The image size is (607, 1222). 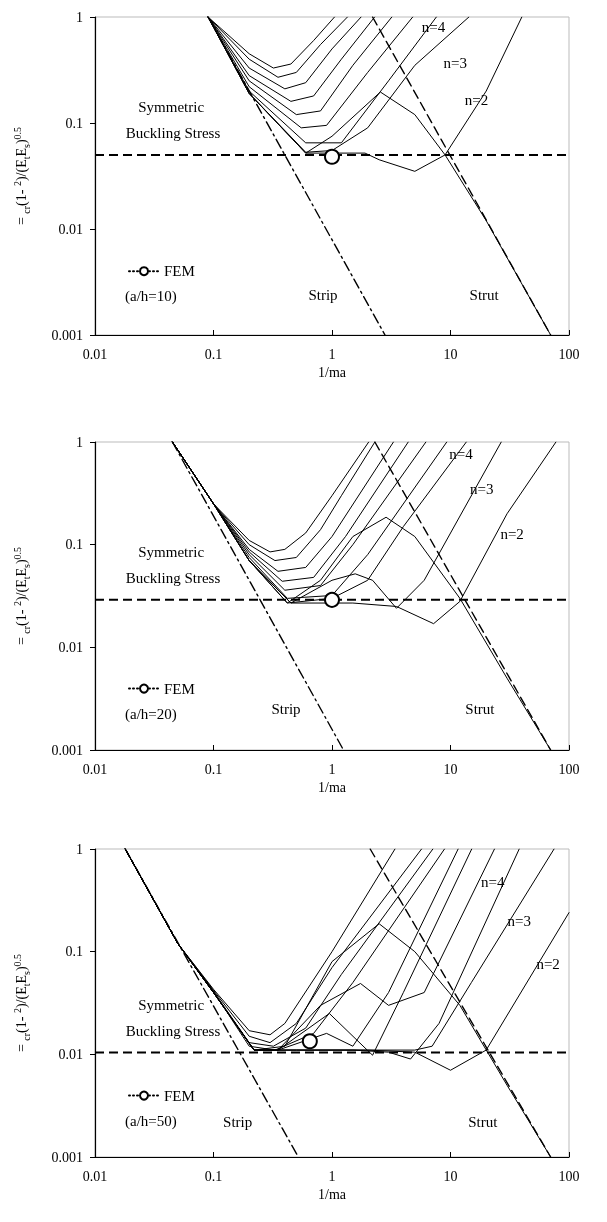 I want to click on annotation: (a/h=10), so click(x=151, y=297).